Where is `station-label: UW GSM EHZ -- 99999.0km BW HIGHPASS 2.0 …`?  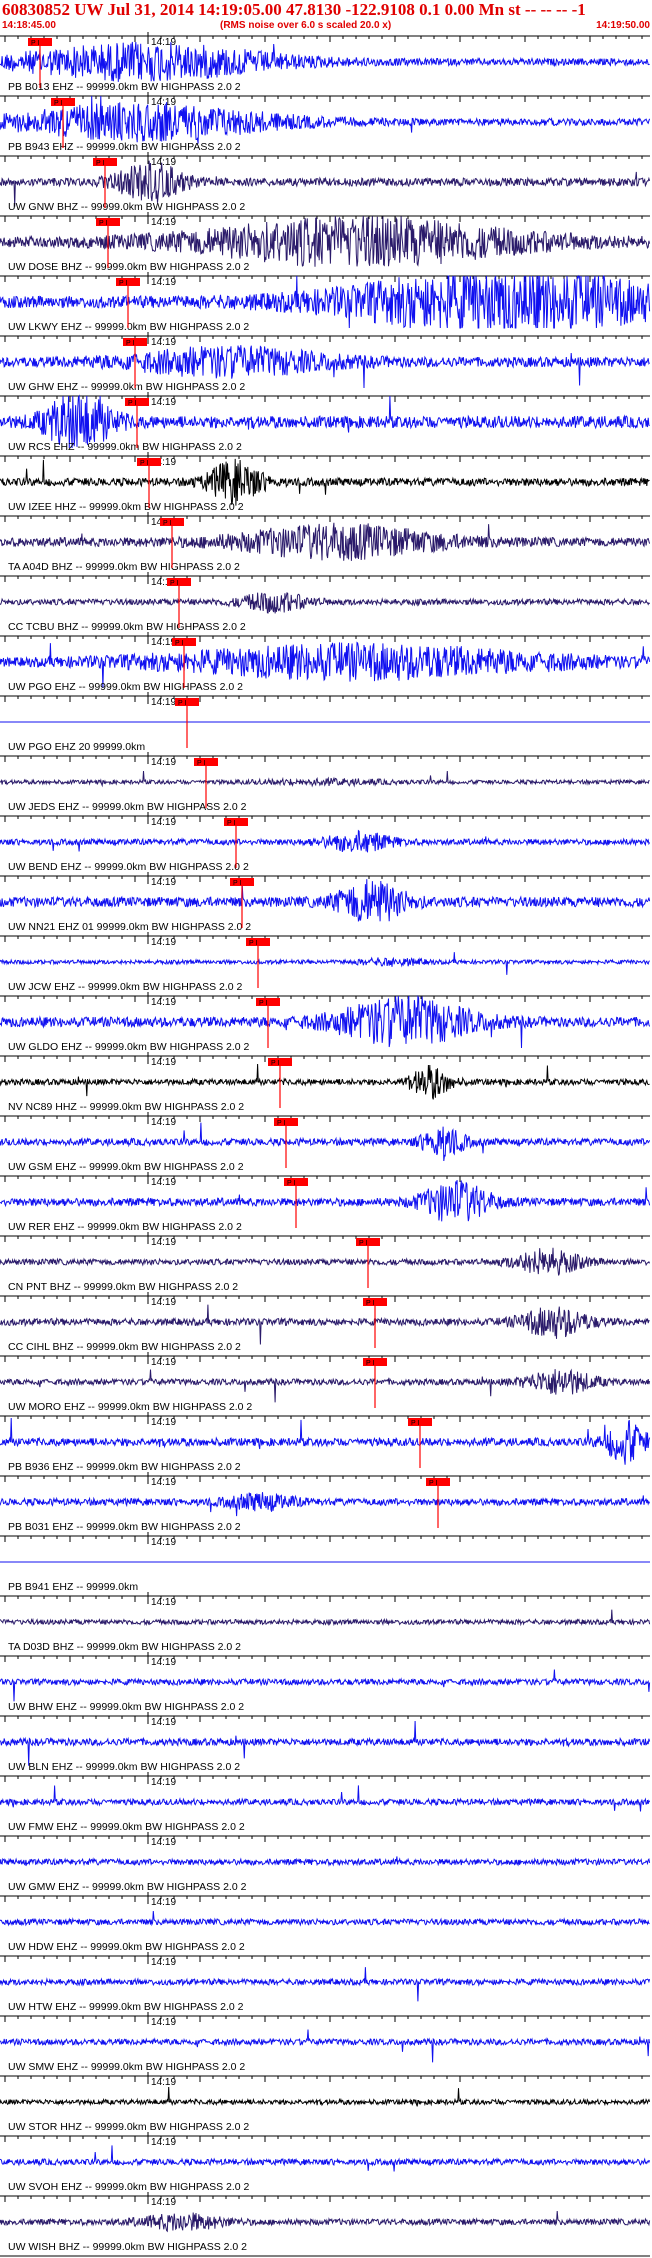 station-label: UW GSM EHZ -- 99999.0km BW HIGHPASS 2.0 … is located at coordinates (126, 1167).